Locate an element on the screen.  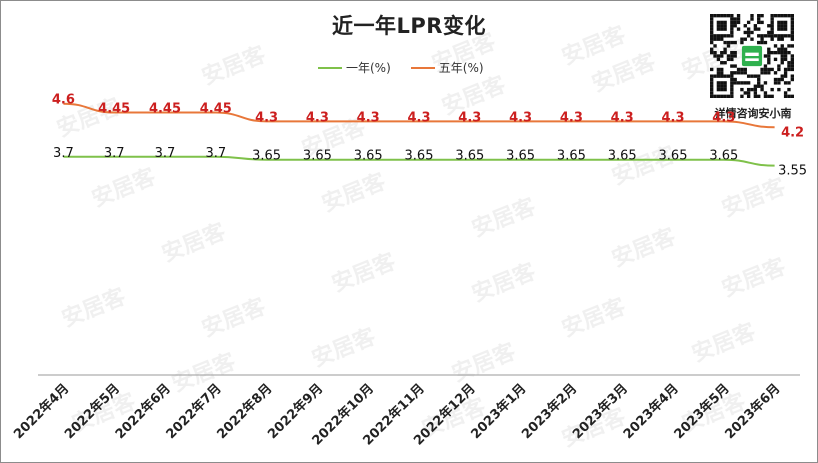
legend-swatch-one-year is located at coordinates (330, 67).